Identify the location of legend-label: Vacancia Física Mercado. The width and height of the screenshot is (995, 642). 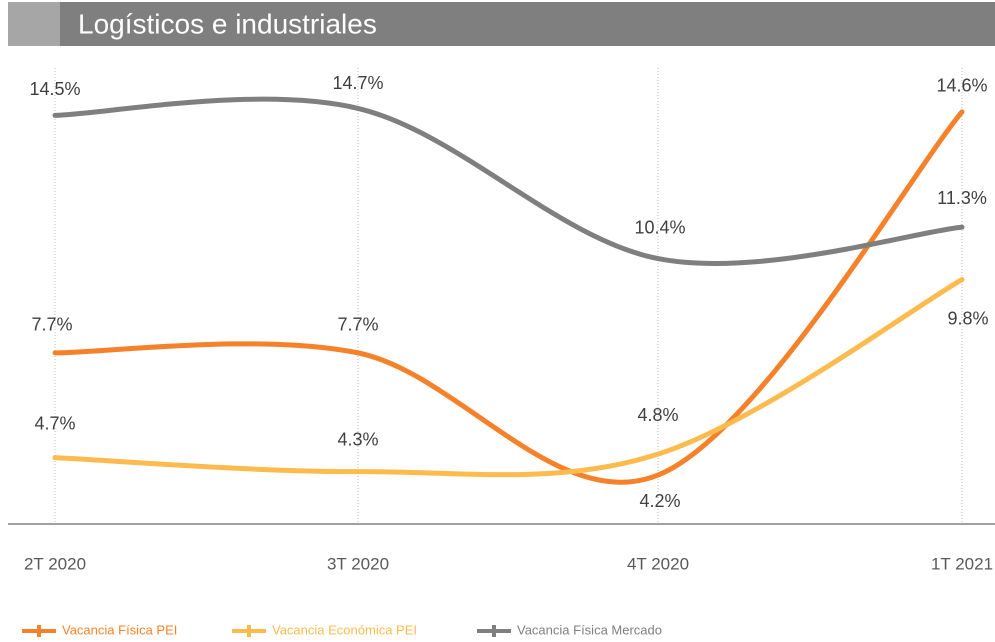
(589, 629).